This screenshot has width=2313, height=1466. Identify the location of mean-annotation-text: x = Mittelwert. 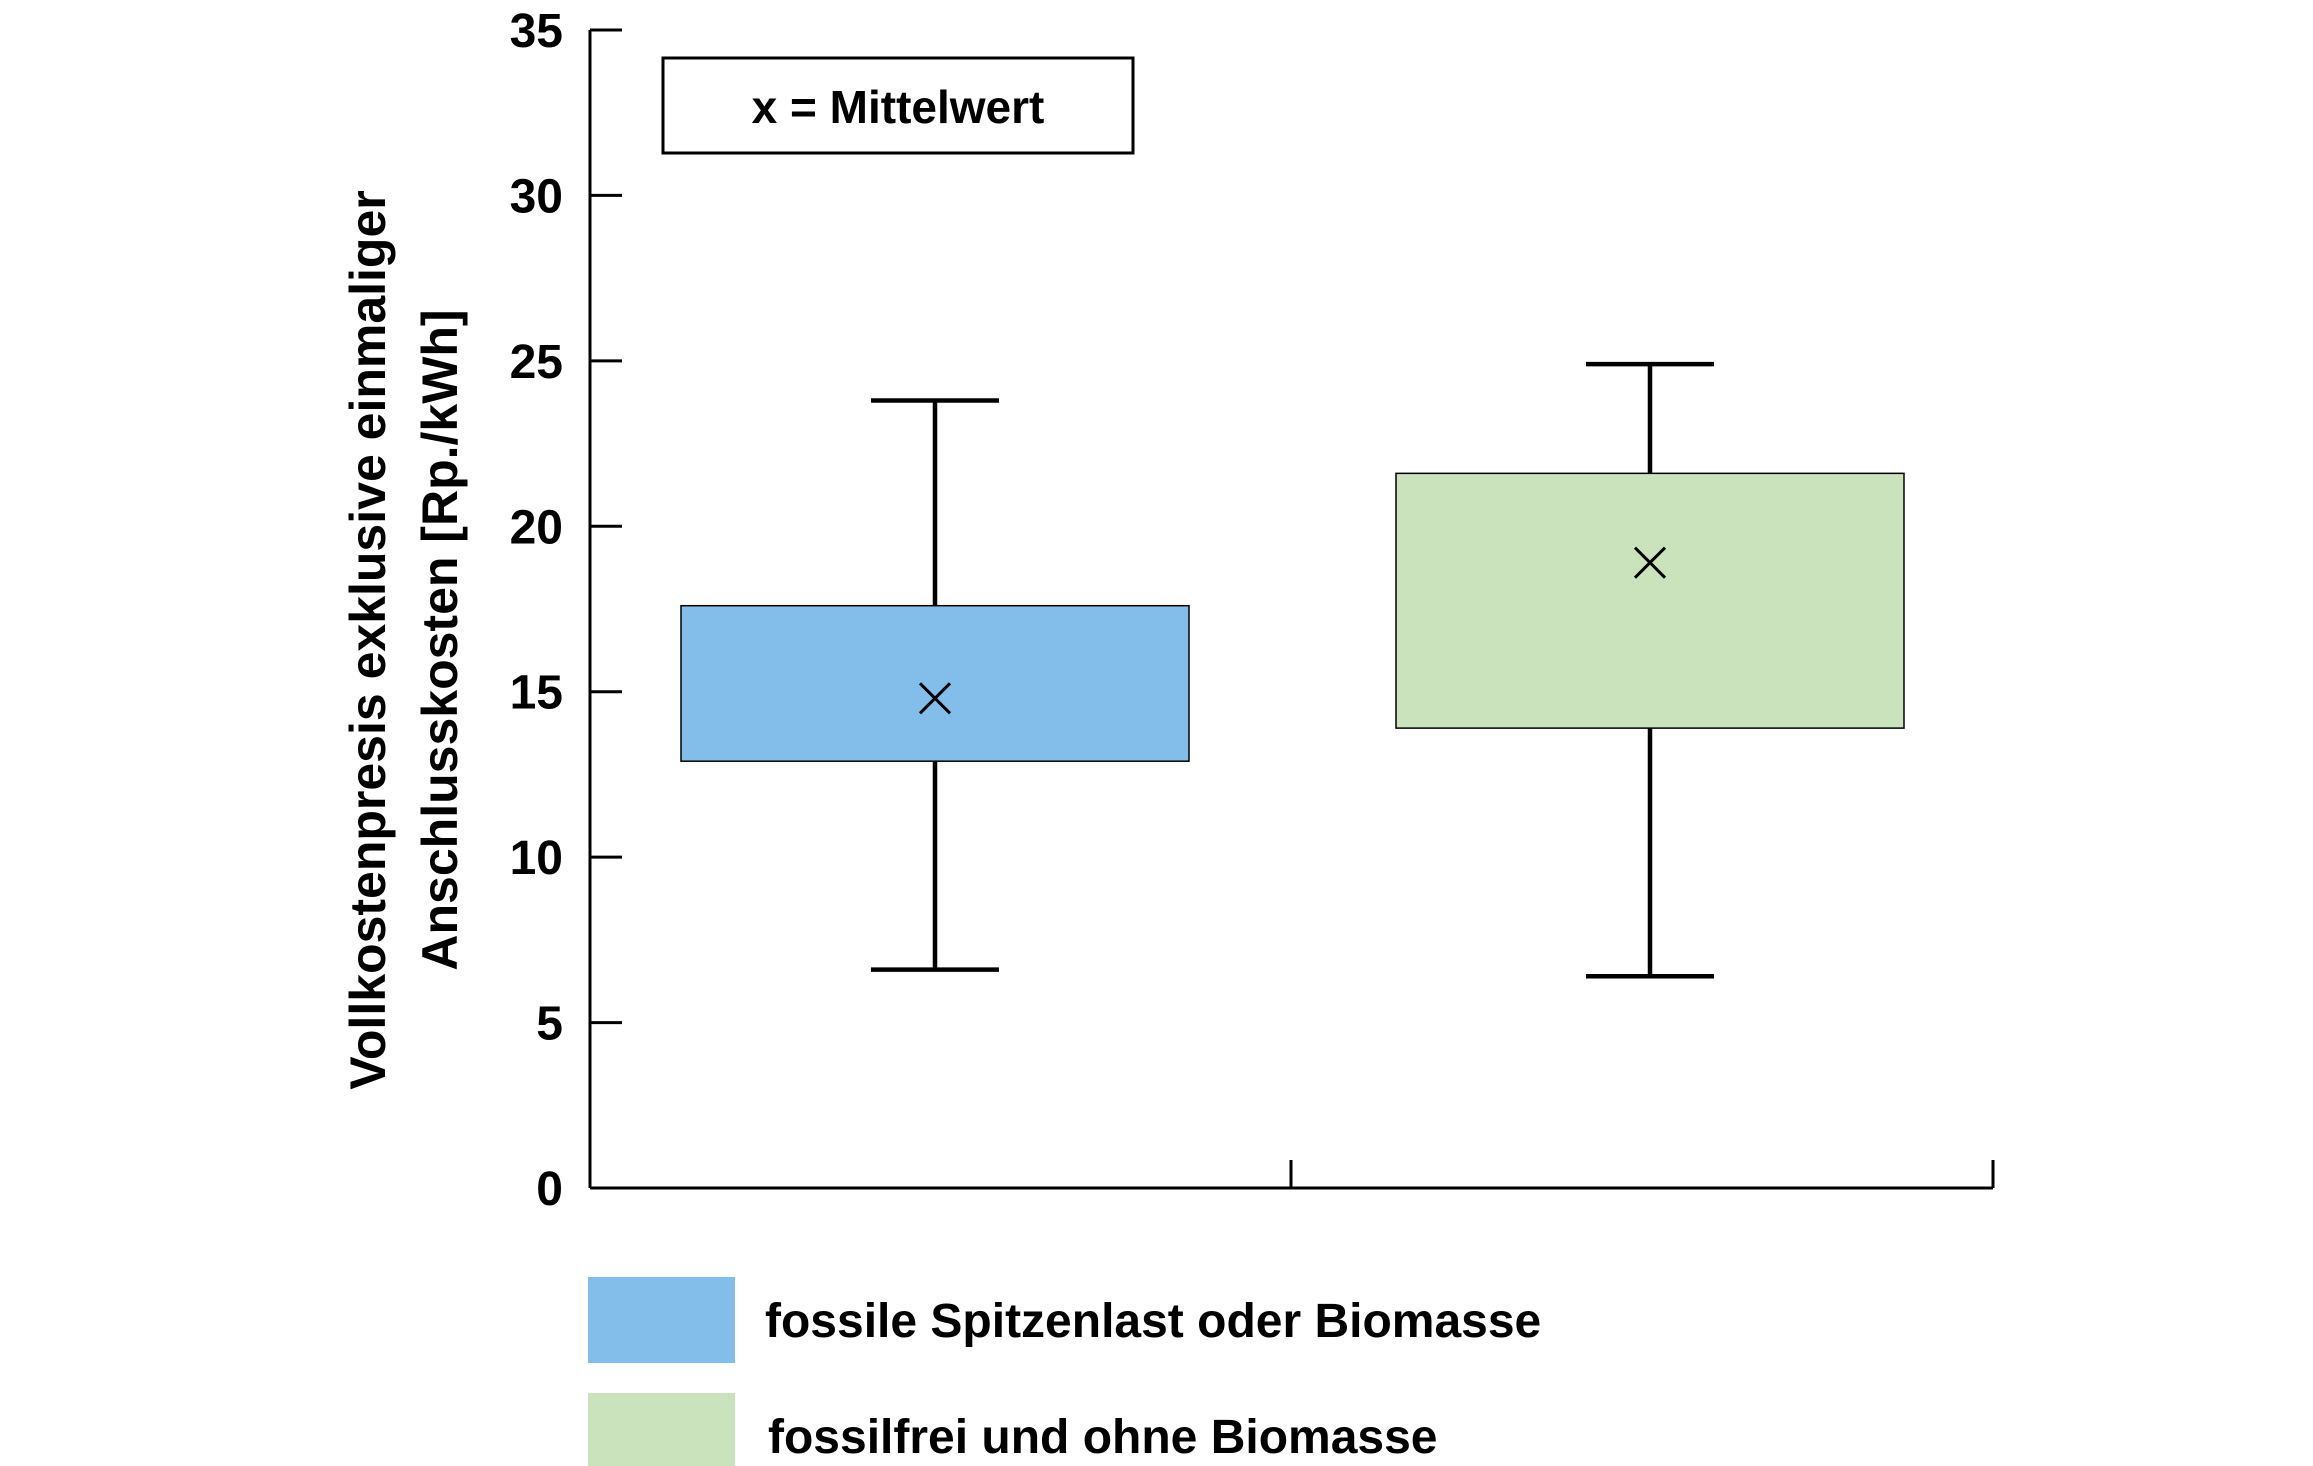
(898, 107).